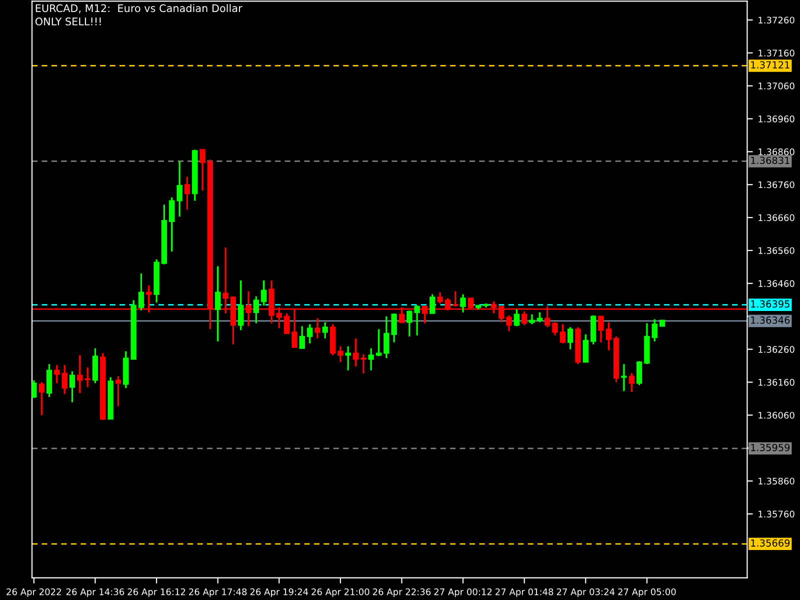  What do you see at coordinates (770, 448) in the screenshot?
I see `ref-line-label: 1.35959` at bounding box center [770, 448].